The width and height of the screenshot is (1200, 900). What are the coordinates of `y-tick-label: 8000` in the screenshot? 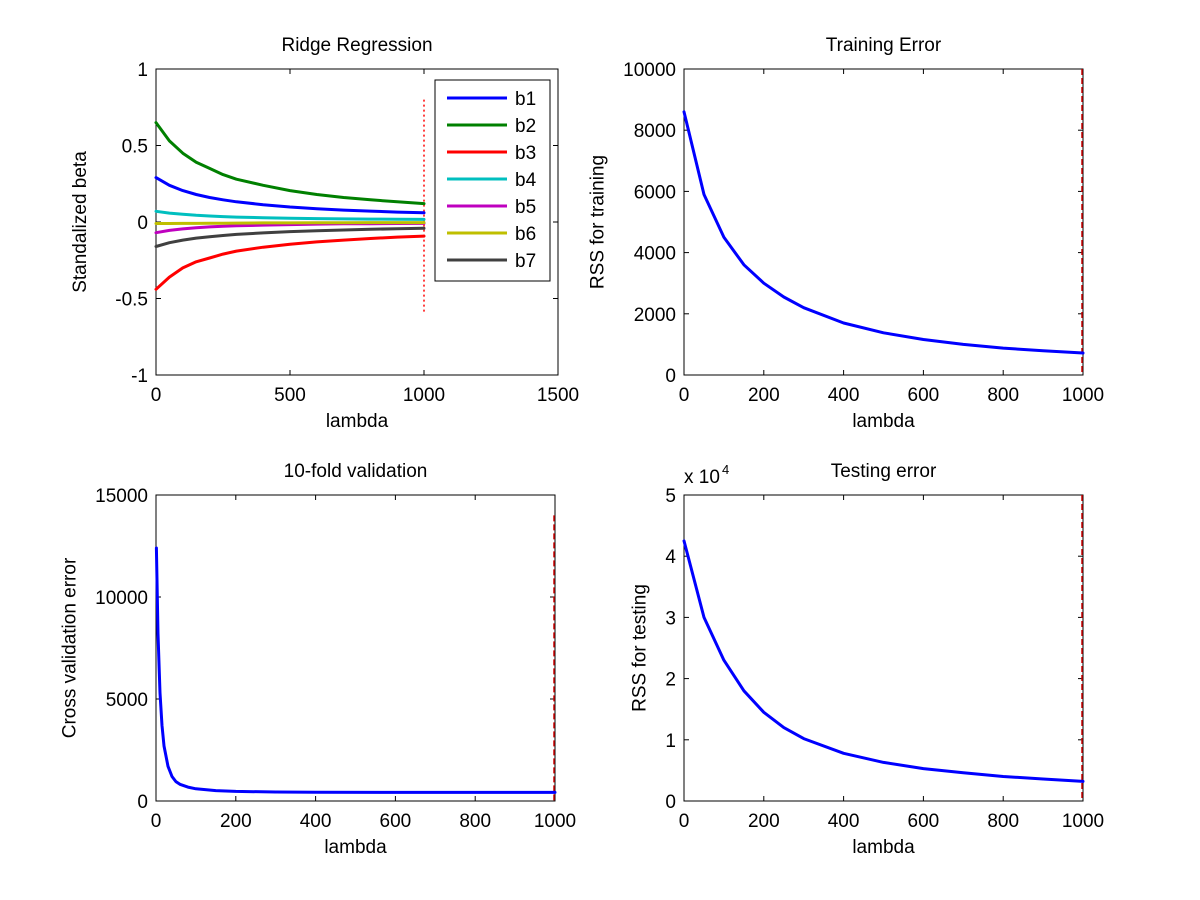 It's located at (655, 131).